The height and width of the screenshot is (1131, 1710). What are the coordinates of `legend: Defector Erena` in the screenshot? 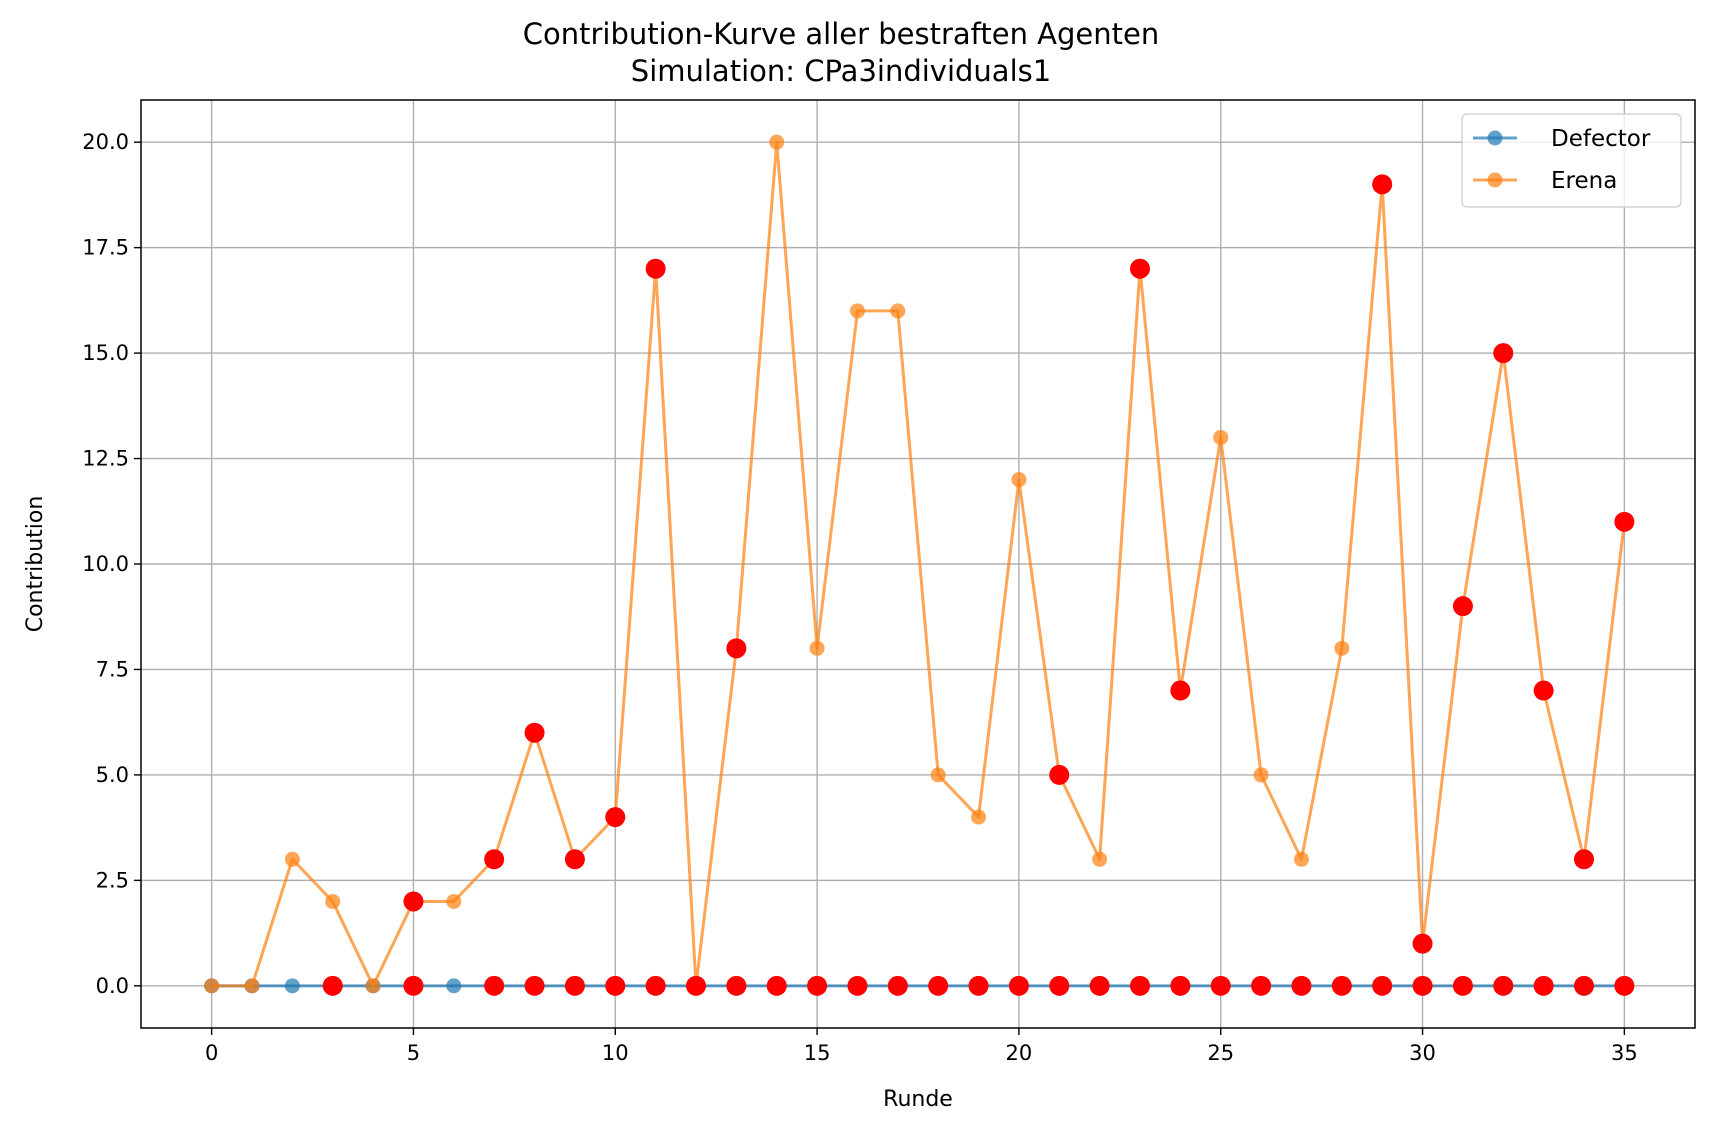 It's located at (1571, 160).